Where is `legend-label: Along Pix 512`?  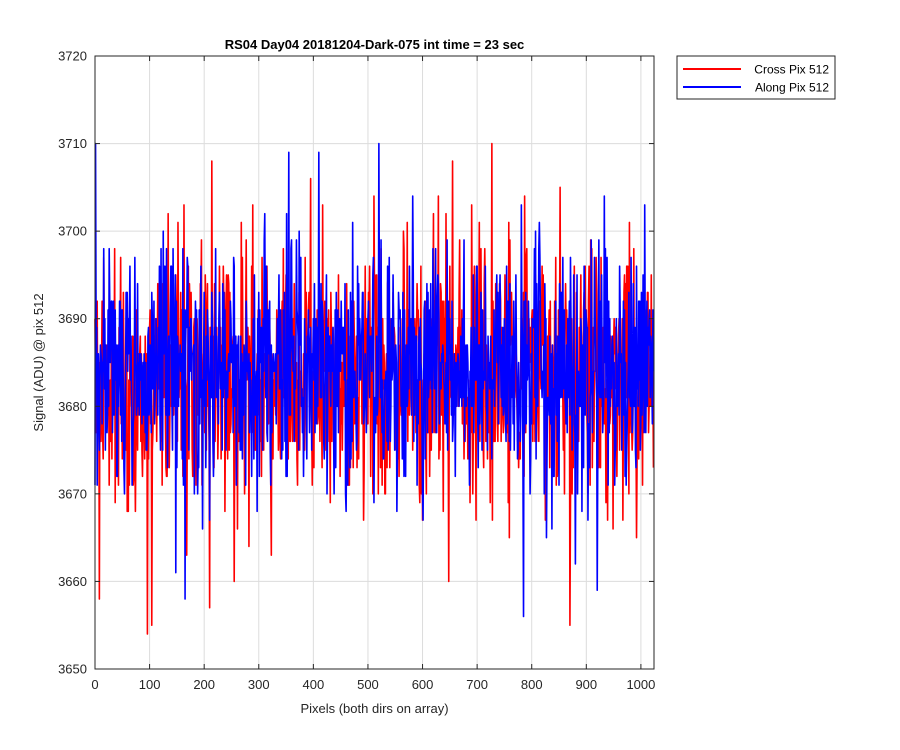 legend-label: Along Pix 512 is located at coordinates (792, 88).